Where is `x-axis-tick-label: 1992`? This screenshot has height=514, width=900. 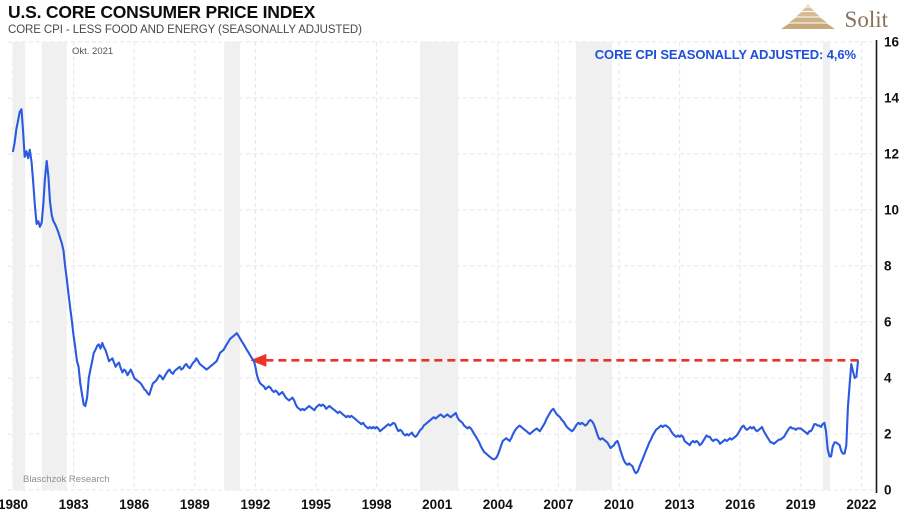 x-axis-tick-label: 1992 is located at coordinates (255, 504).